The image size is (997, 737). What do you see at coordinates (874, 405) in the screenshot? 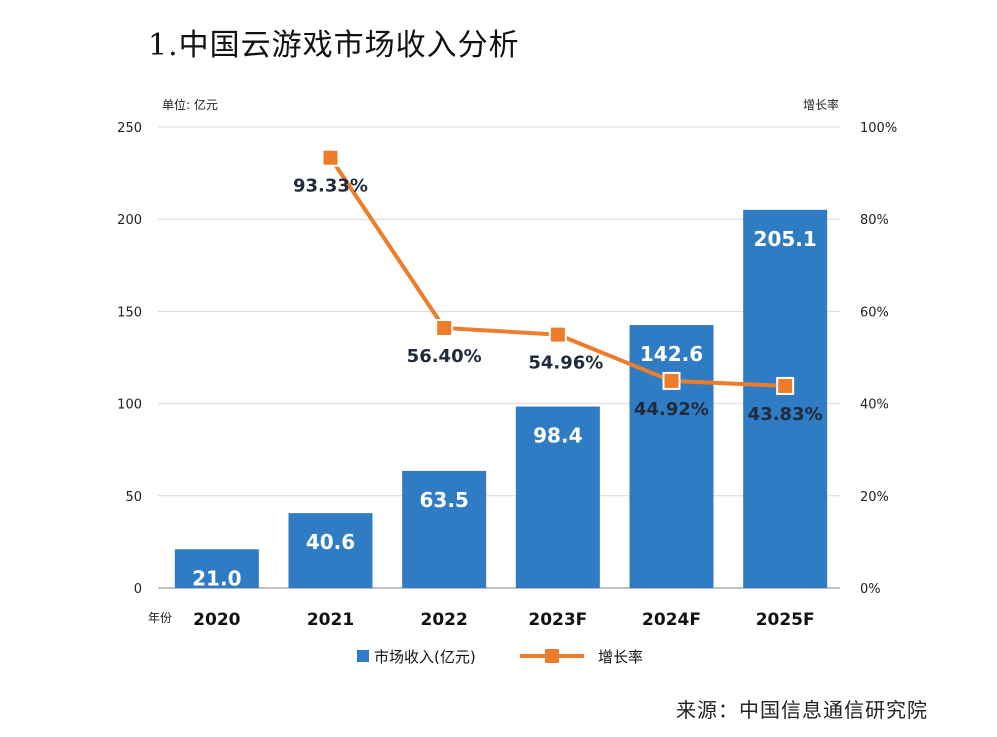
I see `right-tick-label: 40%` at bounding box center [874, 405].